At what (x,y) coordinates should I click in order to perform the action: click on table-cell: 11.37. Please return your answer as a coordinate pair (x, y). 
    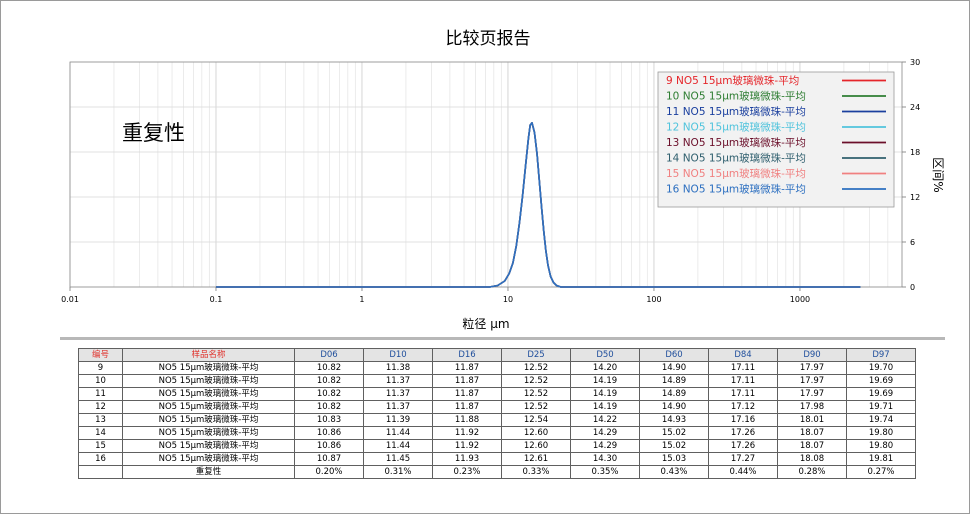
    Looking at the image, I should click on (398, 394).